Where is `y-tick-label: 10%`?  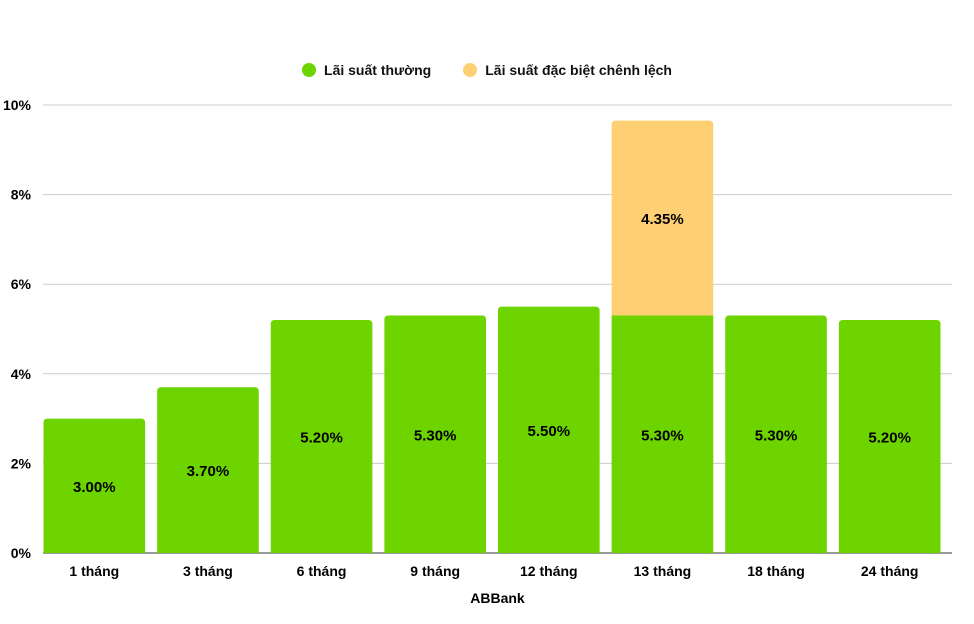 y-tick-label: 10% is located at coordinates (17, 105).